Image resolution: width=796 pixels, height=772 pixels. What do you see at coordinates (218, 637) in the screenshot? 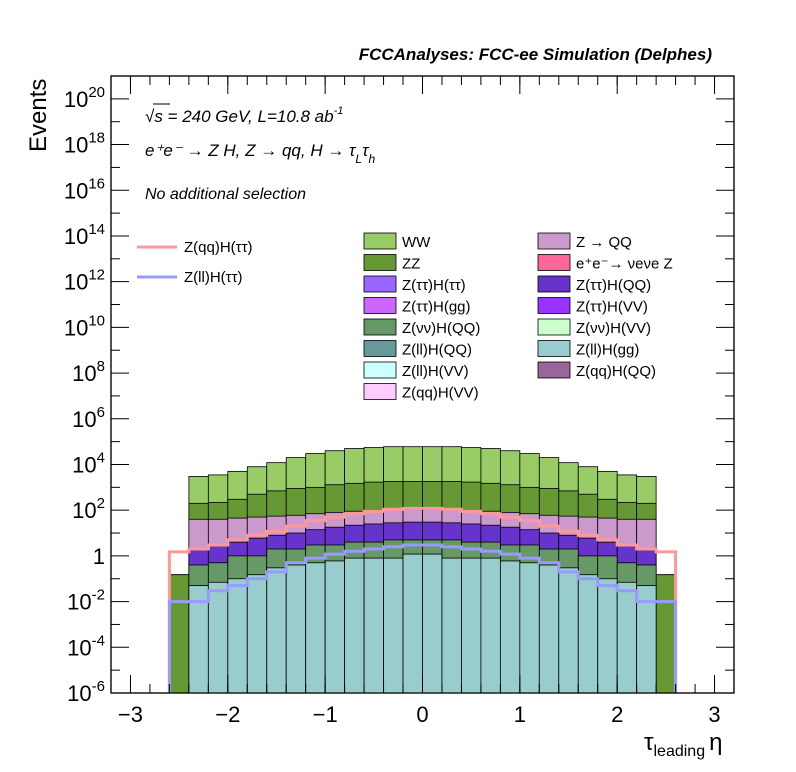
I see `bar-z-ll-h-gg--2` at bounding box center [218, 637].